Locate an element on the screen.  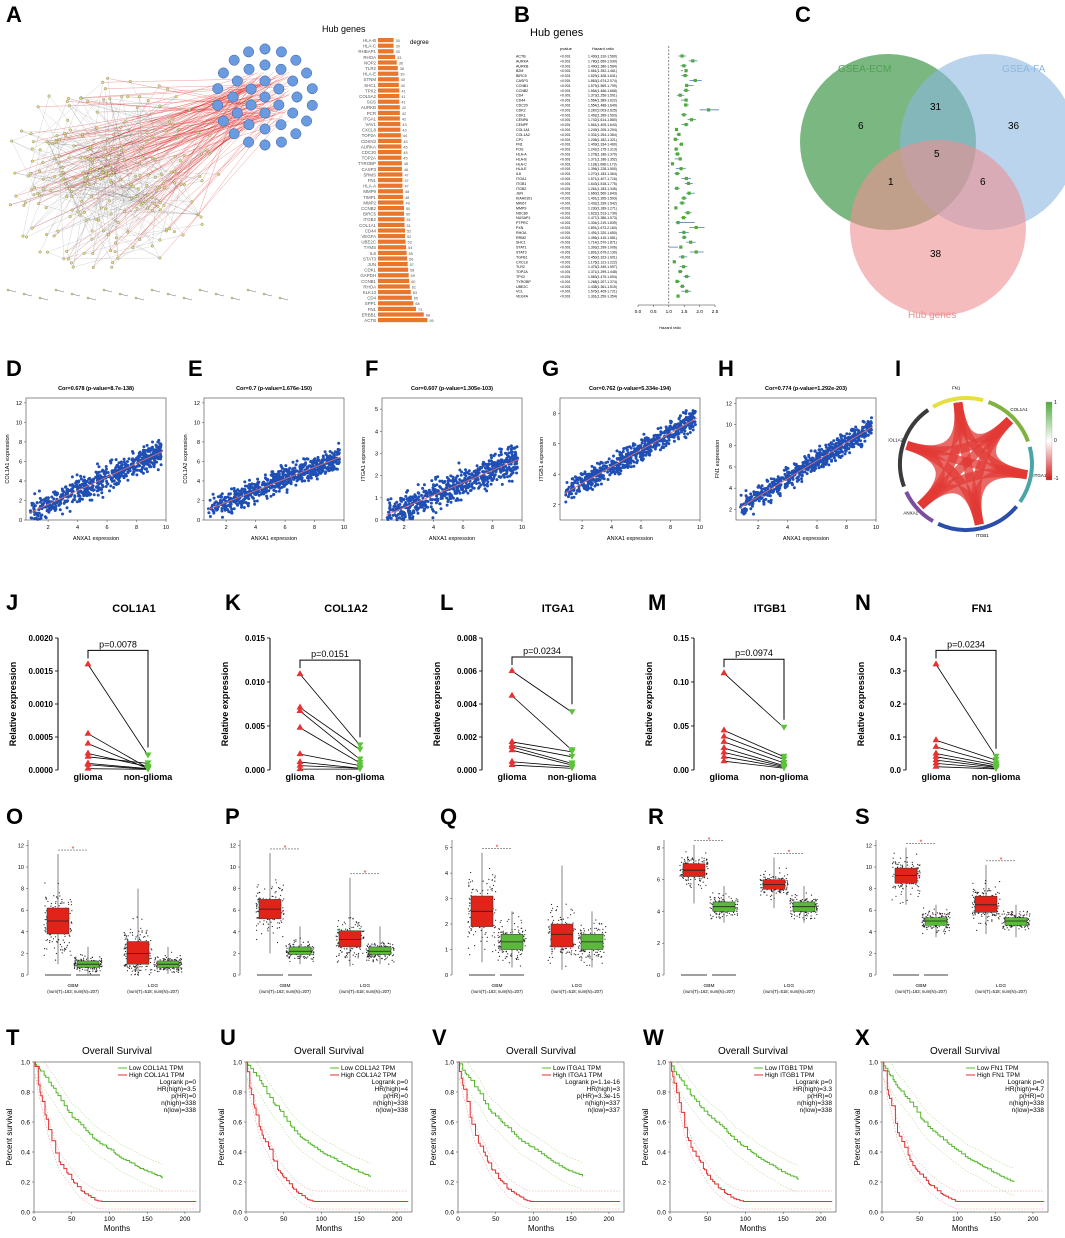
forest-gene: HLA-B is located at coordinates (521, 159).